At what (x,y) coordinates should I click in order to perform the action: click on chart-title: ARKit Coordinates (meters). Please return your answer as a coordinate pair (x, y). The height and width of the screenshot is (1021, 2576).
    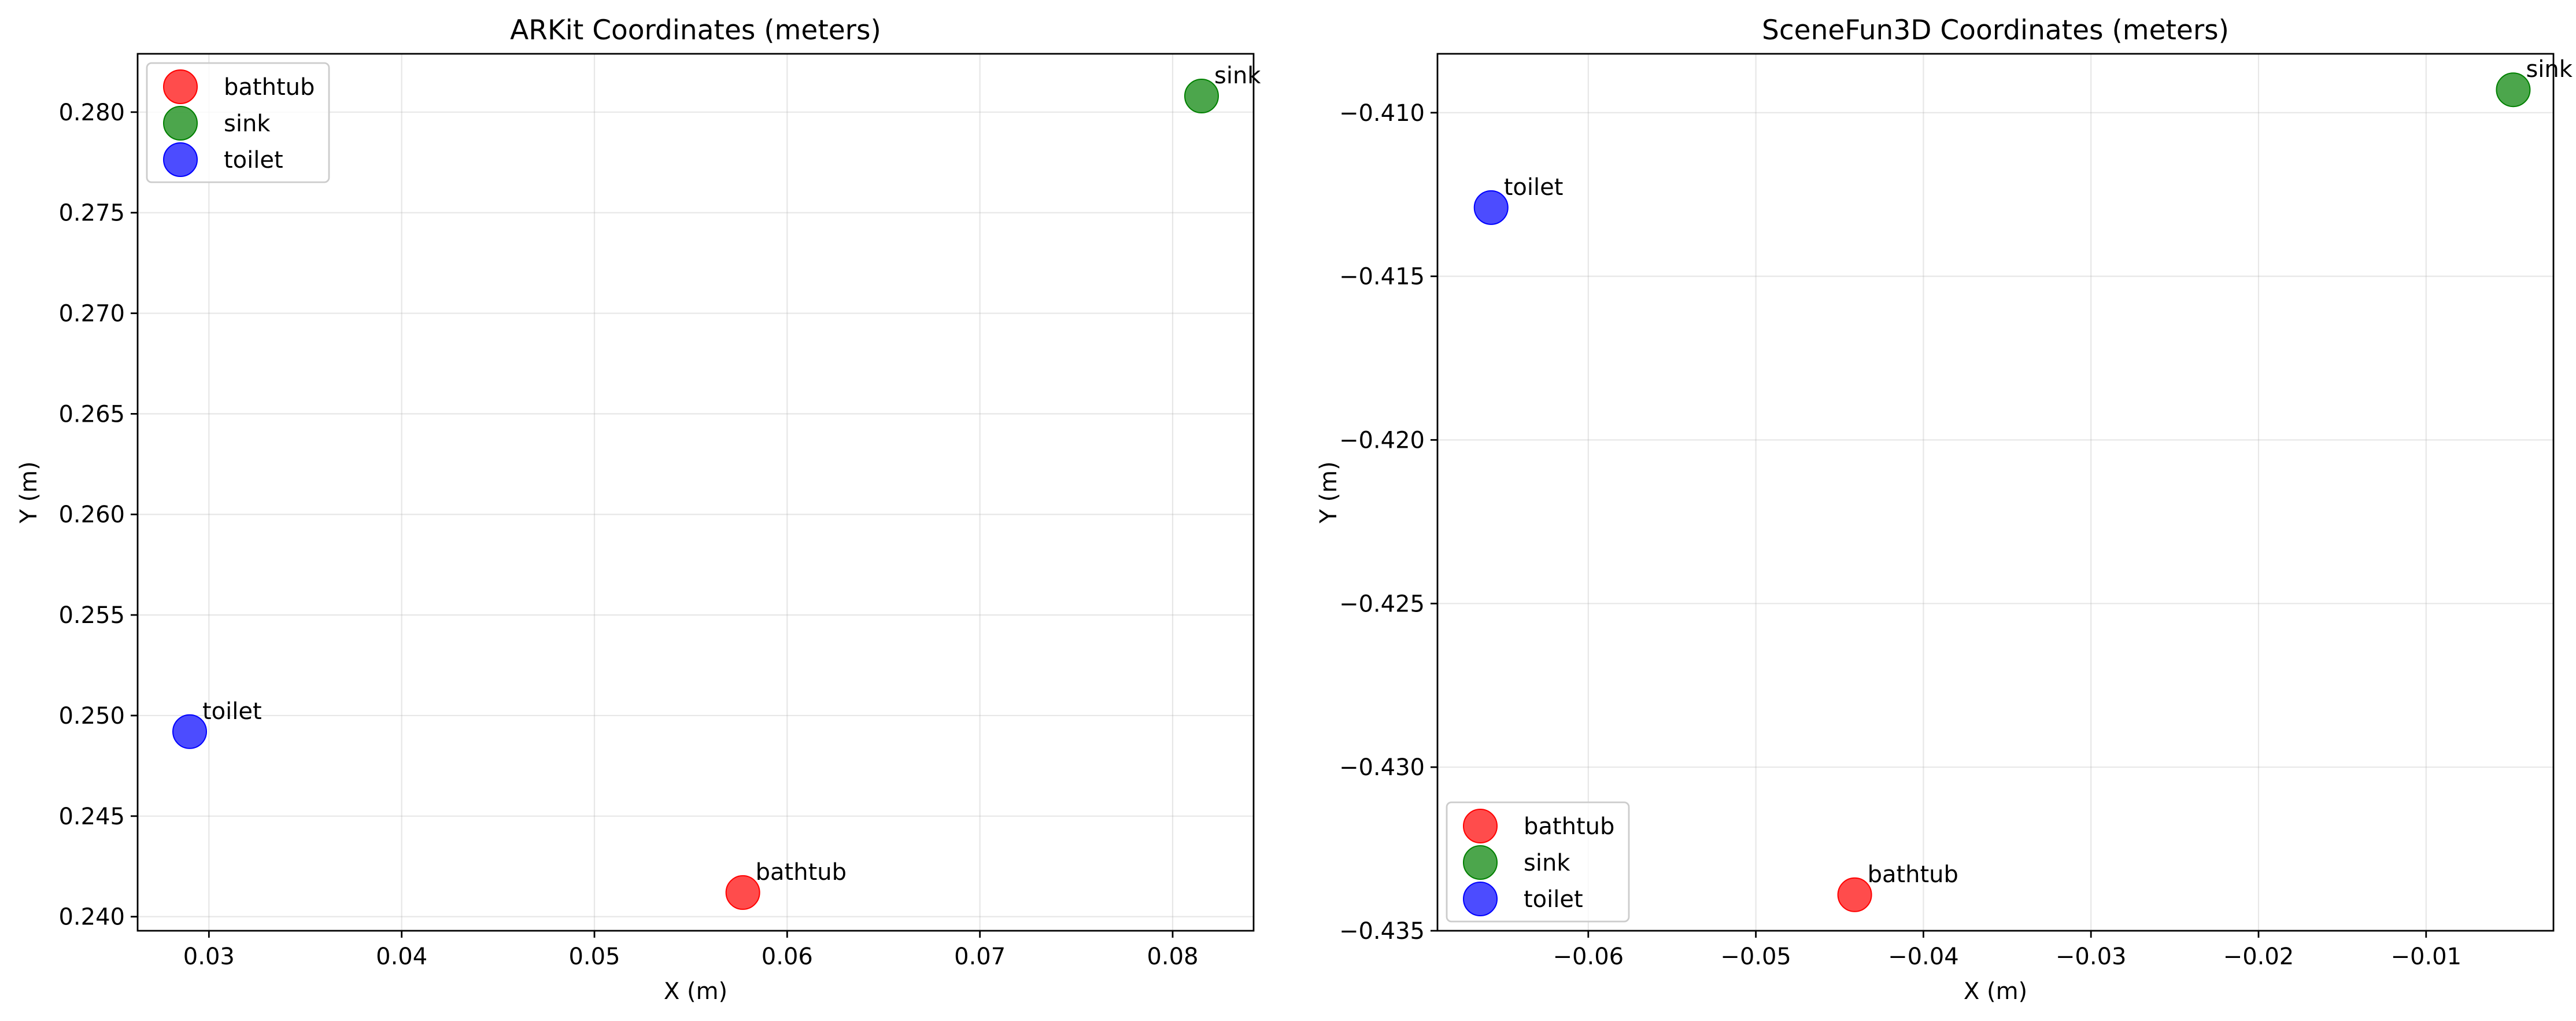
    Looking at the image, I should click on (695, 30).